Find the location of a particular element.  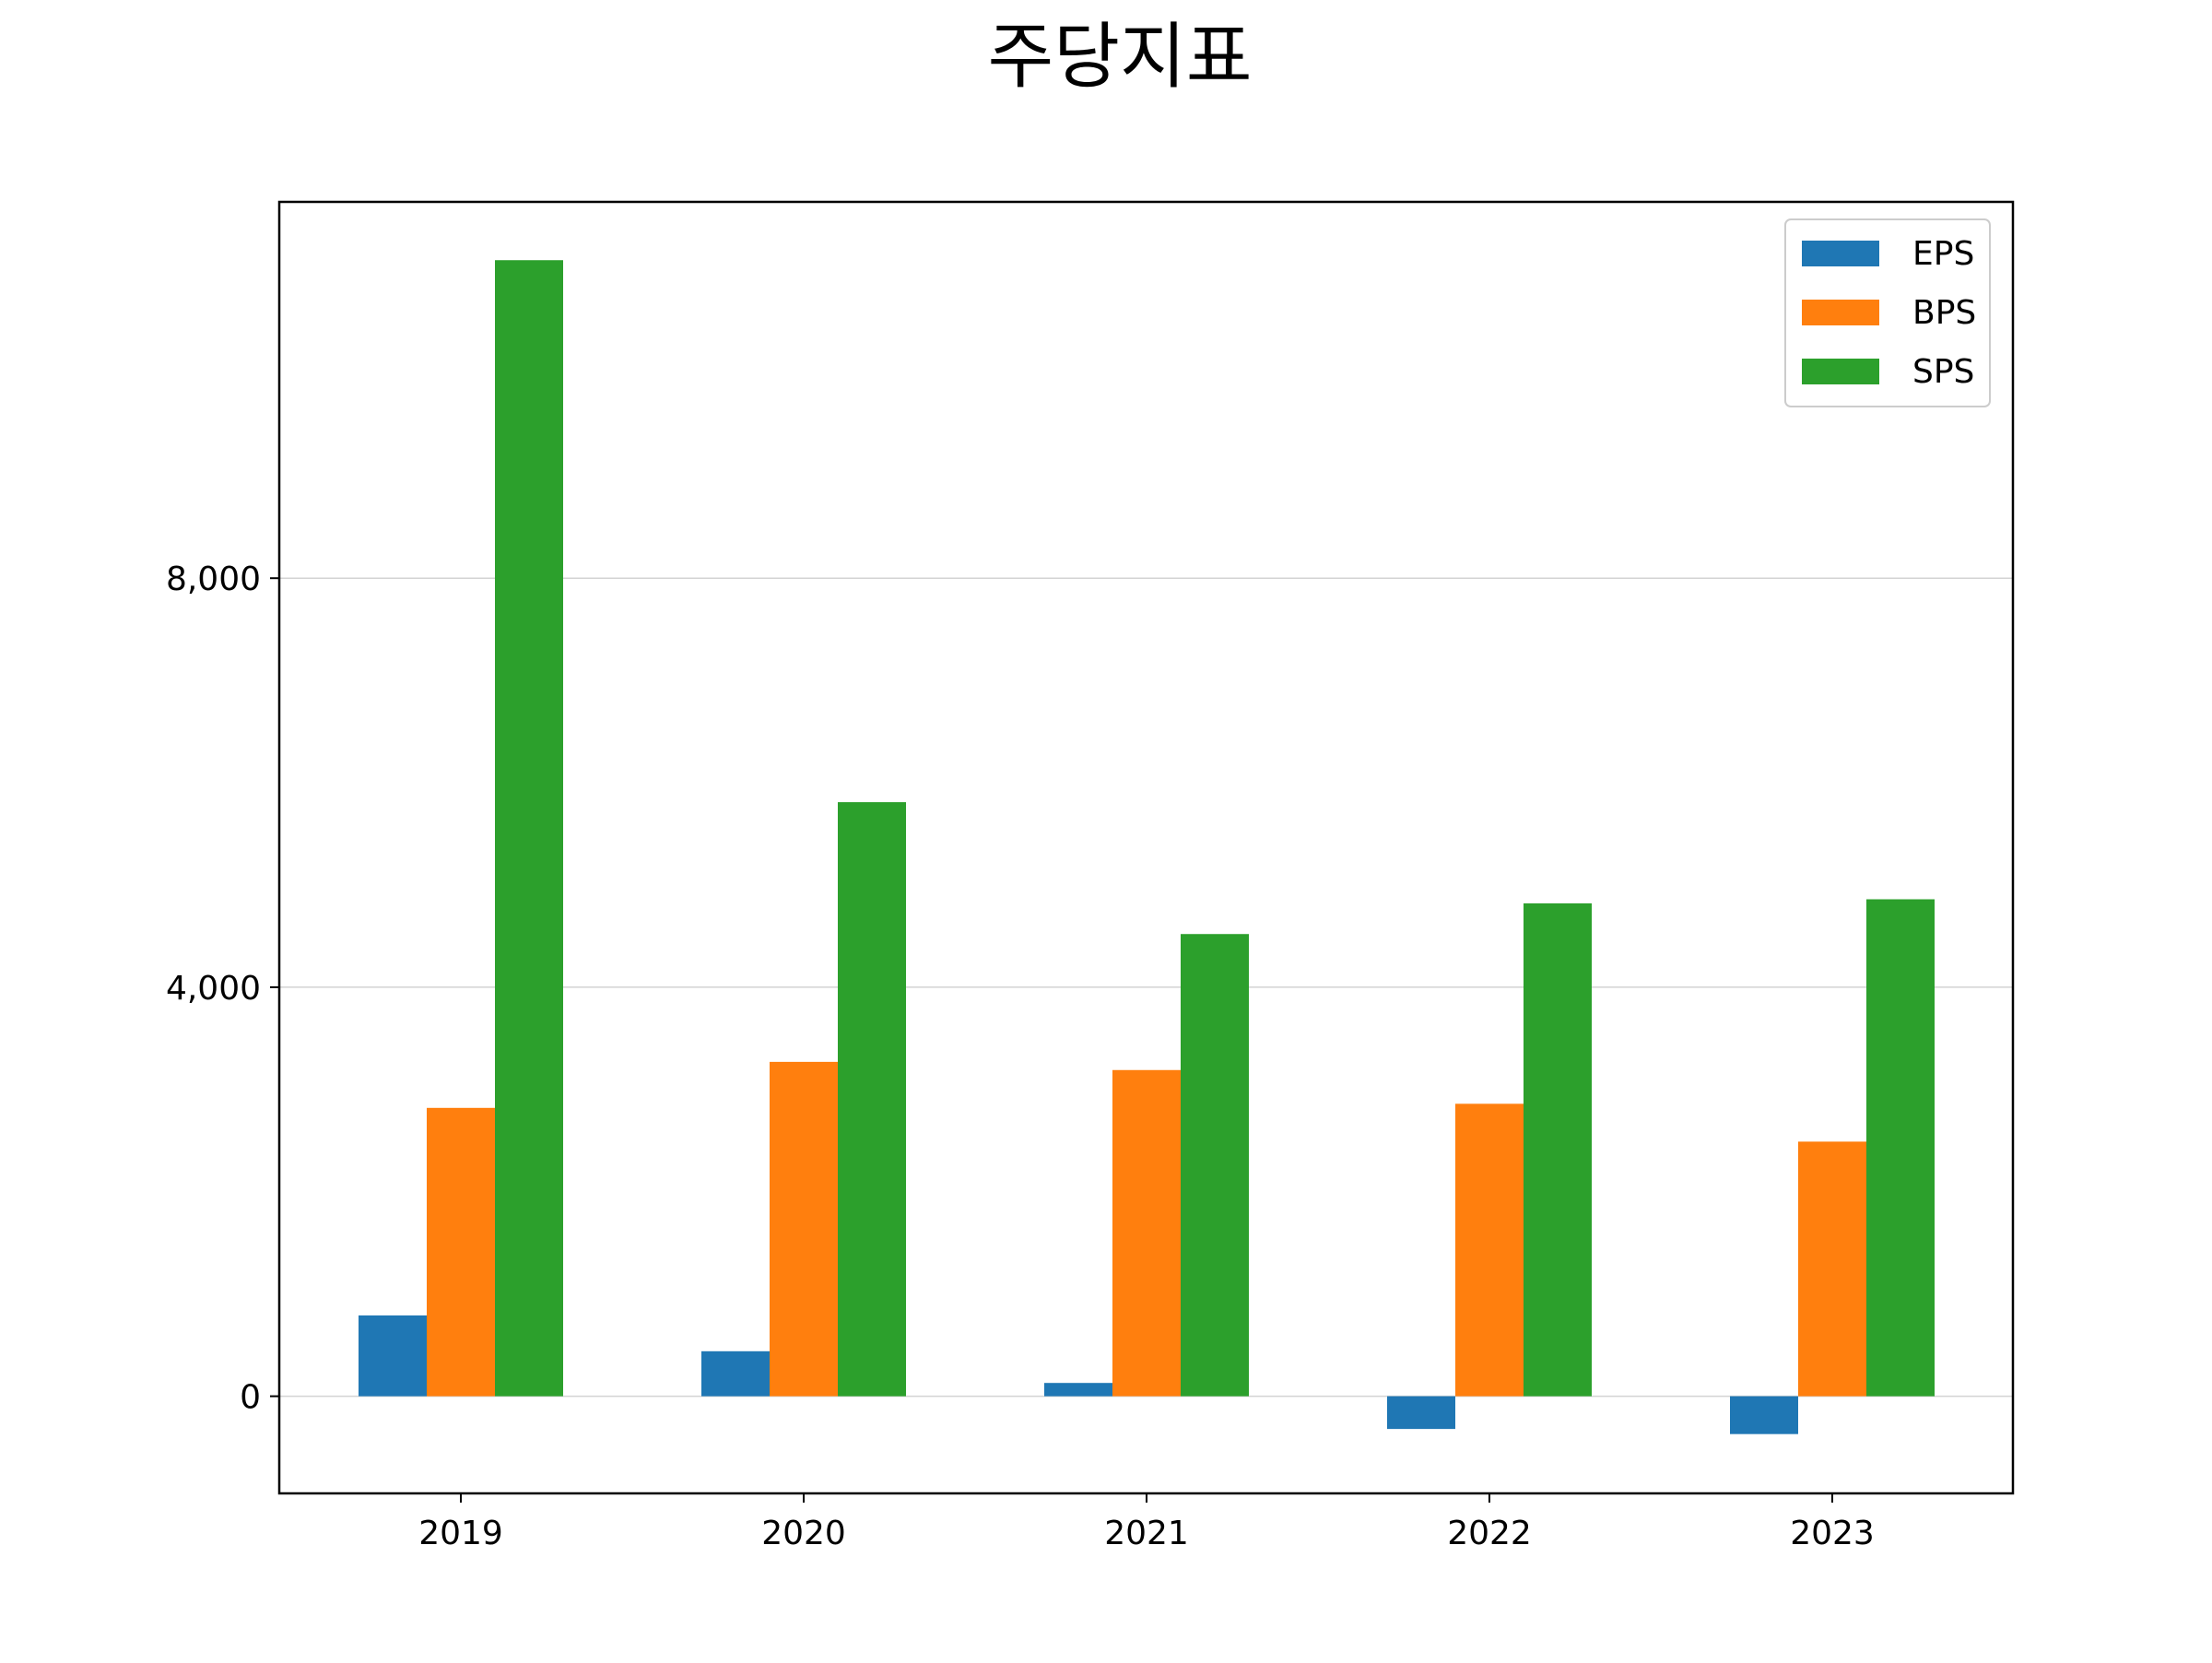

y-axis: 0 4,000 8,000 is located at coordinates (222, 989).